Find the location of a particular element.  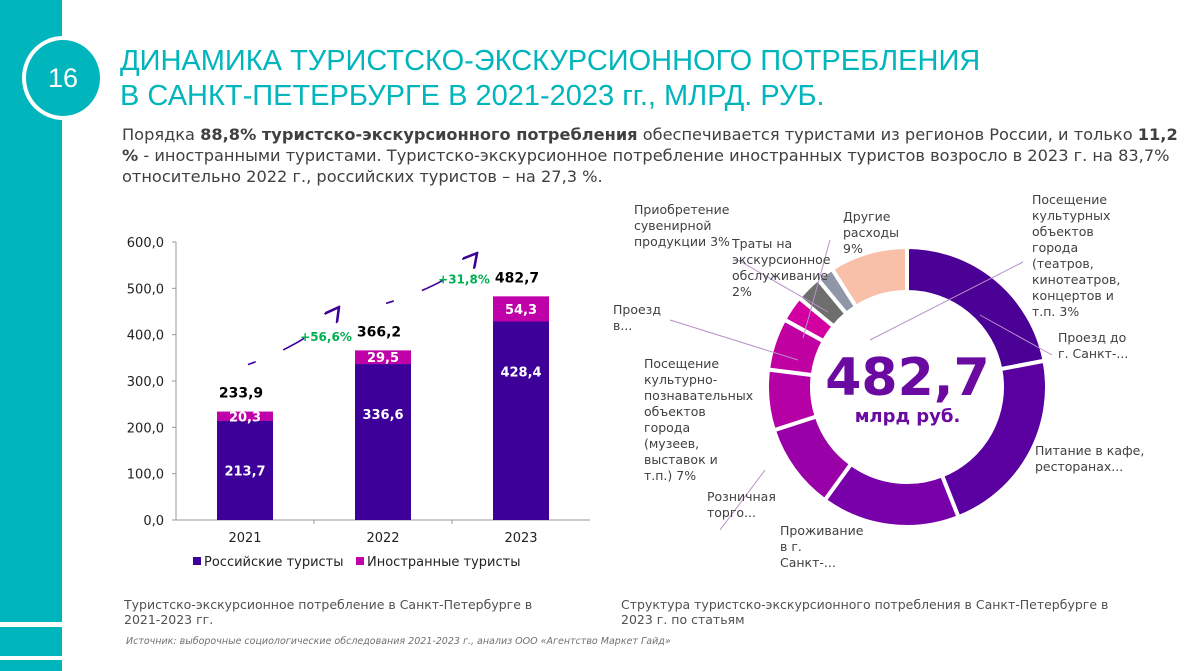

bar-total-label: 233,9 is located at coordinates (241, 394).